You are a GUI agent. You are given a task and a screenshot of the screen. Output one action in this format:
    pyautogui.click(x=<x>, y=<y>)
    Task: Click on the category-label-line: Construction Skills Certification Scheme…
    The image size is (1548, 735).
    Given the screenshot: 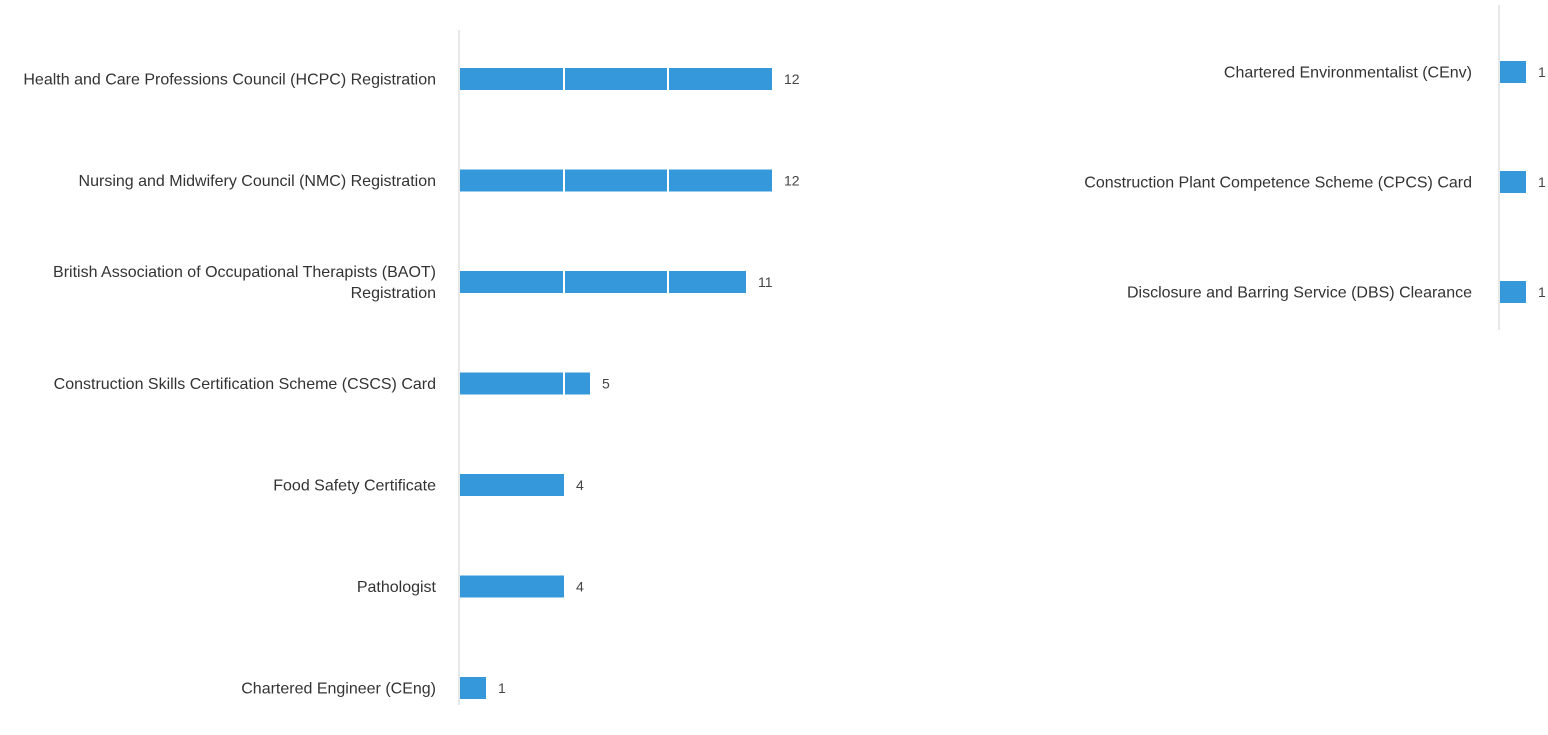 What is the action you would take?
    pyautogui.click(x=245, y=384)
    